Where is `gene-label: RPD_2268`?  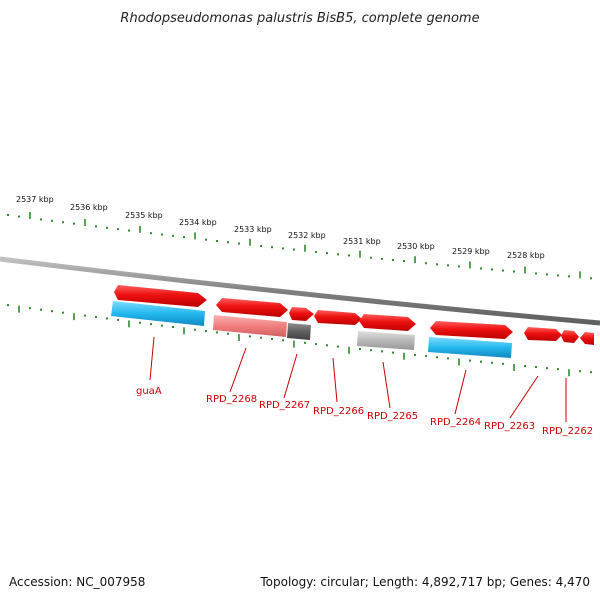
gene-label: RPD_2268 is located at coordinates (231, 399).